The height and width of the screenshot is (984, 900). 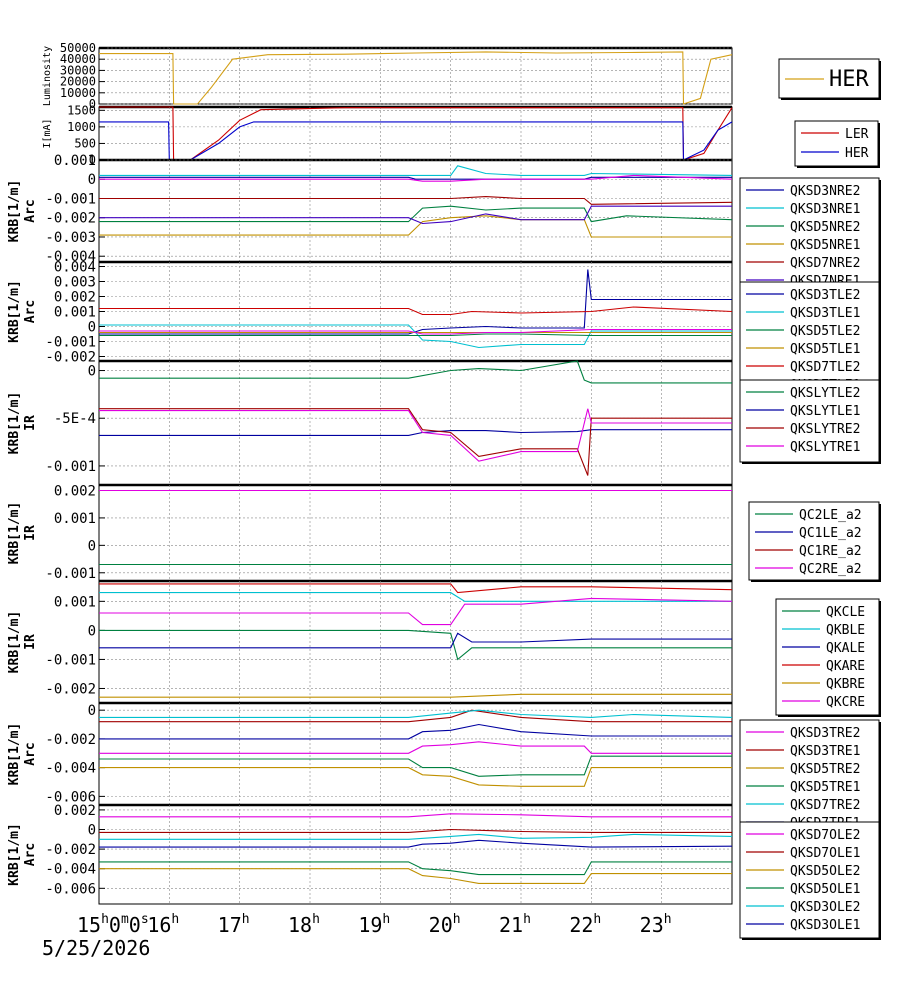 I want to click on legend-label: QKSLYTLE2, so click(x=825, y=393).